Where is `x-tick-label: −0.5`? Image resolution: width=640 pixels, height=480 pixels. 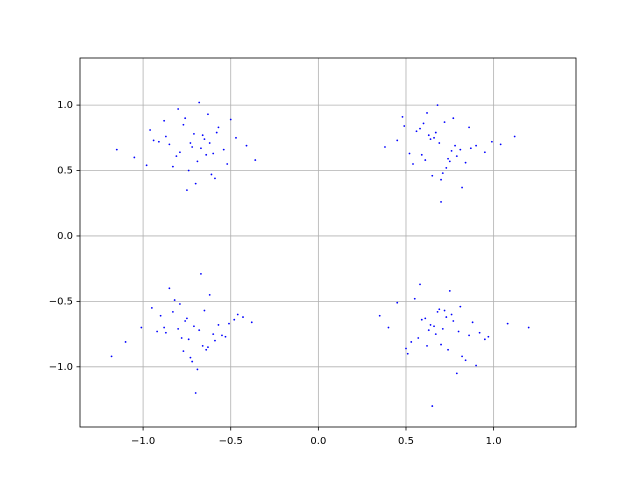
x-tick-label: −0.5 is located at coordinates (231, 441).